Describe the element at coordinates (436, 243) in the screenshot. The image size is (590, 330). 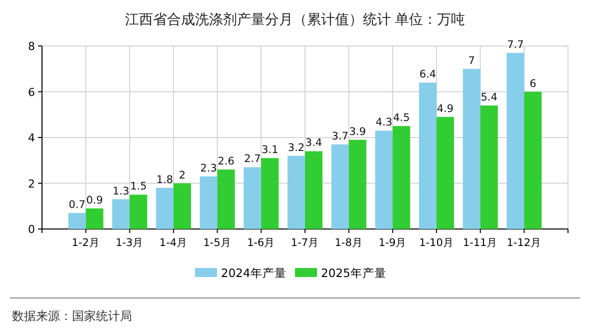
I see `x-tick-label: 1-10月` at that location.